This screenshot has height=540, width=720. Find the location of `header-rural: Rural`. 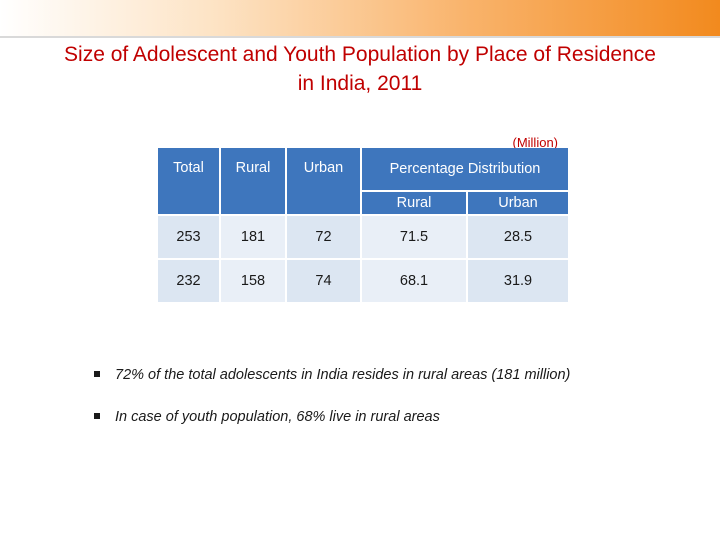

header-rural: Rural is located at coordinates (253, 181).